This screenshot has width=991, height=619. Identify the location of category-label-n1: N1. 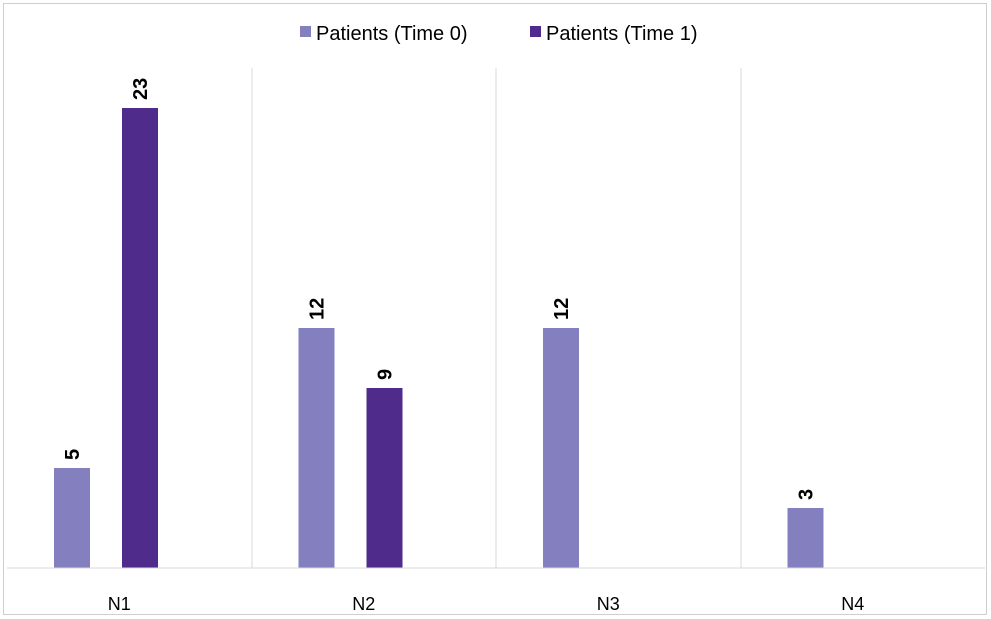
(119, 604).